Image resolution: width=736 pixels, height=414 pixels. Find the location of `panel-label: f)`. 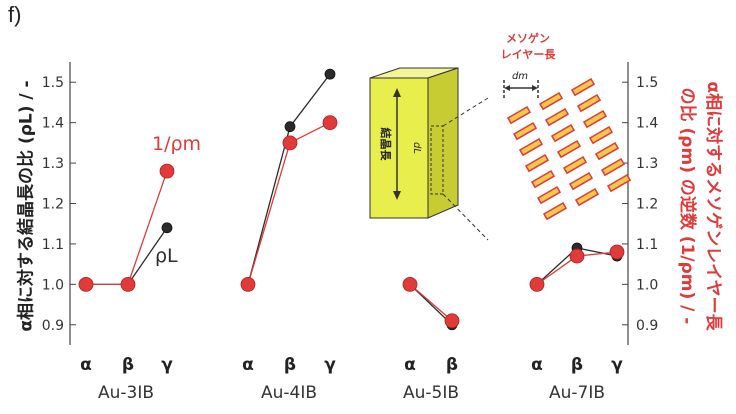

panel-label: f) is located at coordinates (15, 14).